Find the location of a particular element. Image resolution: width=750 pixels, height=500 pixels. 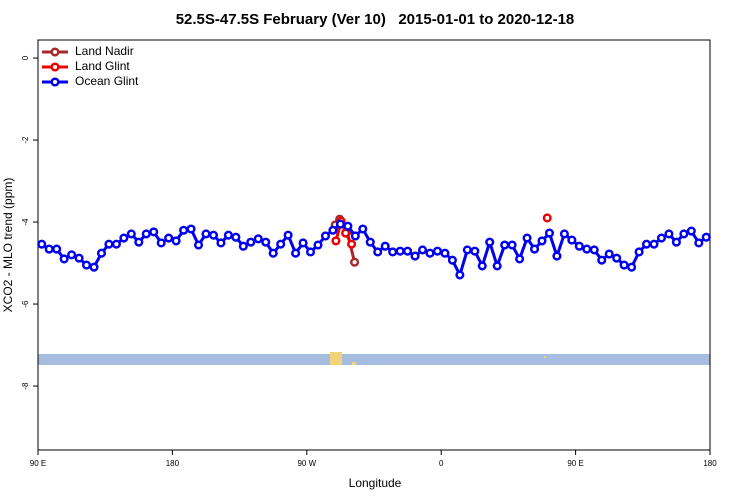

legend-label: Land Glint is located at coordinates (102, 66).